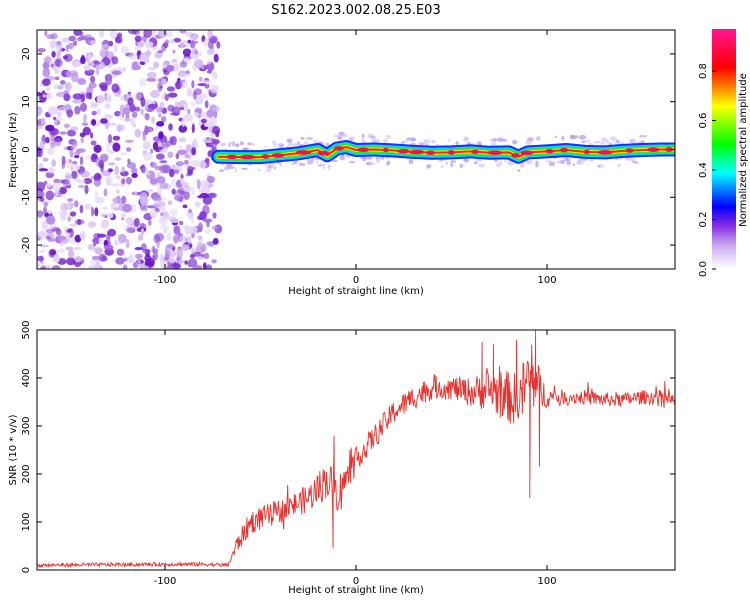 This screenshot has height=600, width=750. What do you see at coordinates (26, 54) in the screenshot?
I see `spectrogram-y-tick-label: 20` at bounding box center [26, 54].